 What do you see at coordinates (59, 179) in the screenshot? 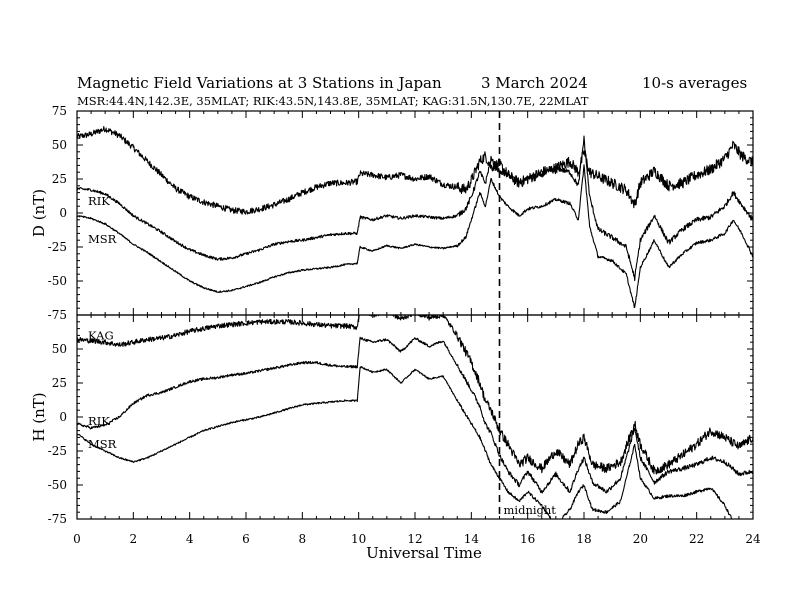
I see `y-tick-label-D: 25` at bounding box center [59, 179].